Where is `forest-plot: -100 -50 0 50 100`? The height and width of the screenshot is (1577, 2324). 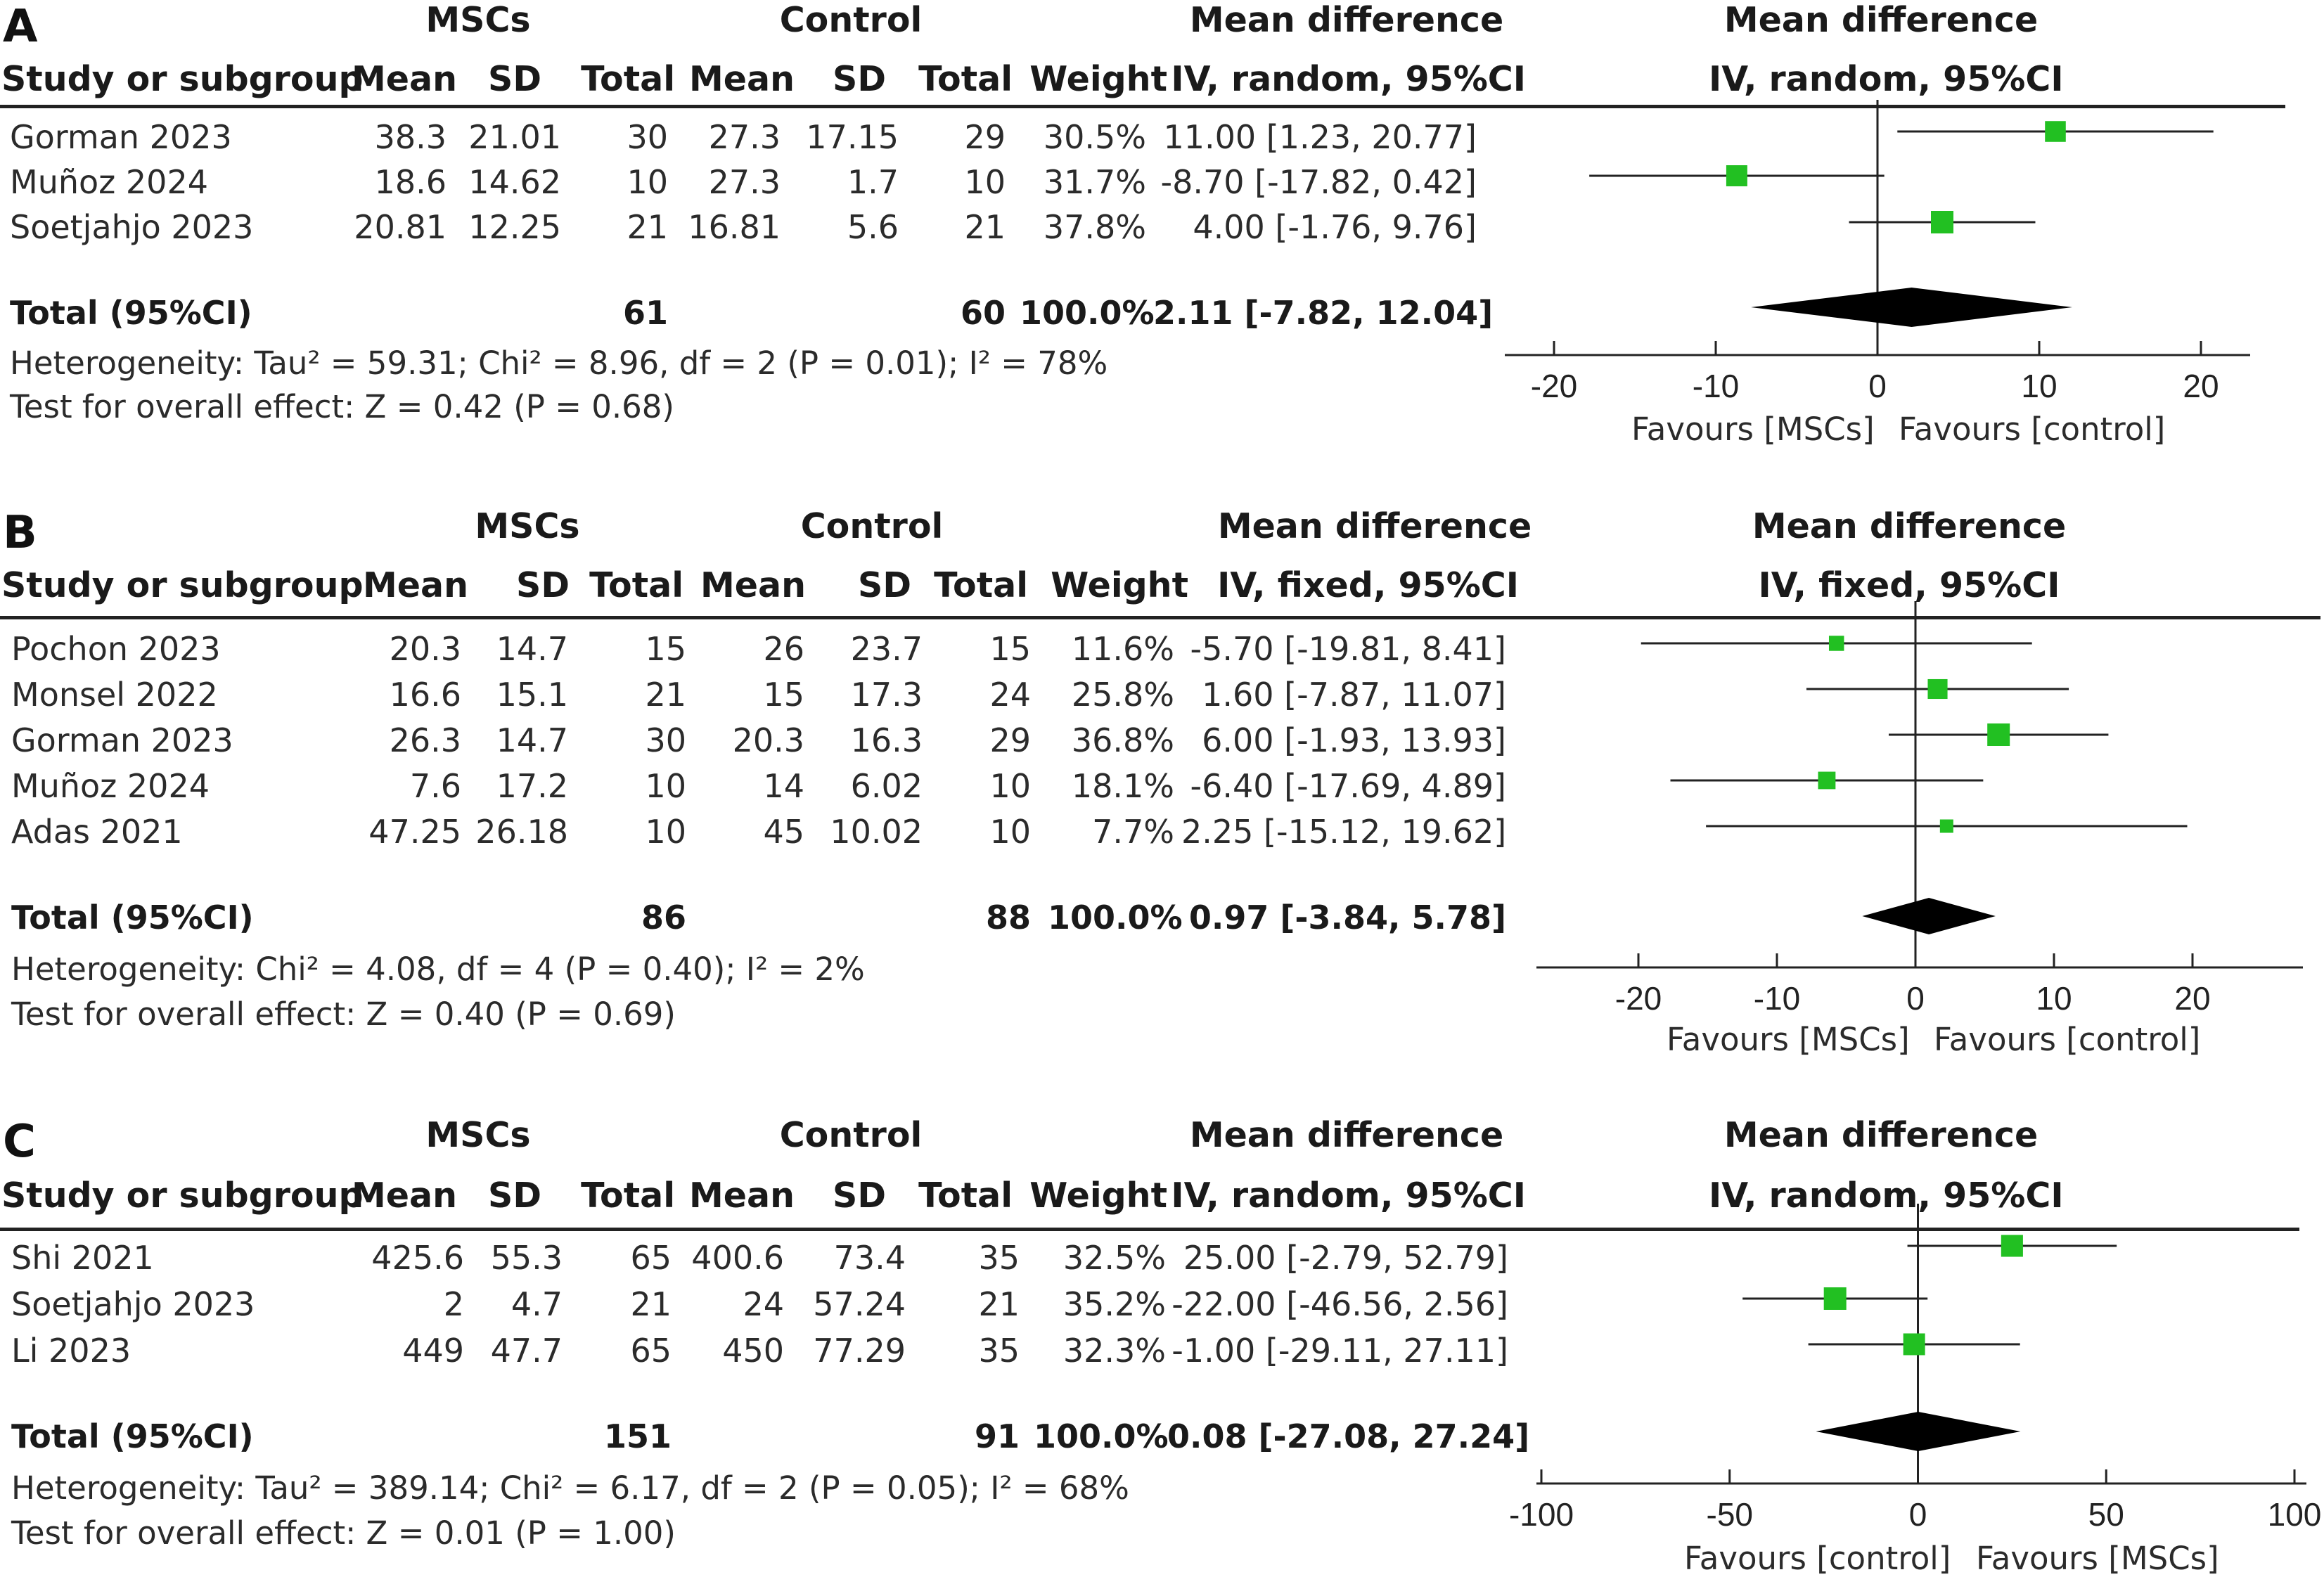
forest-plot: -100 -50 0 50 100 is located at coordinates (1915, 1368).